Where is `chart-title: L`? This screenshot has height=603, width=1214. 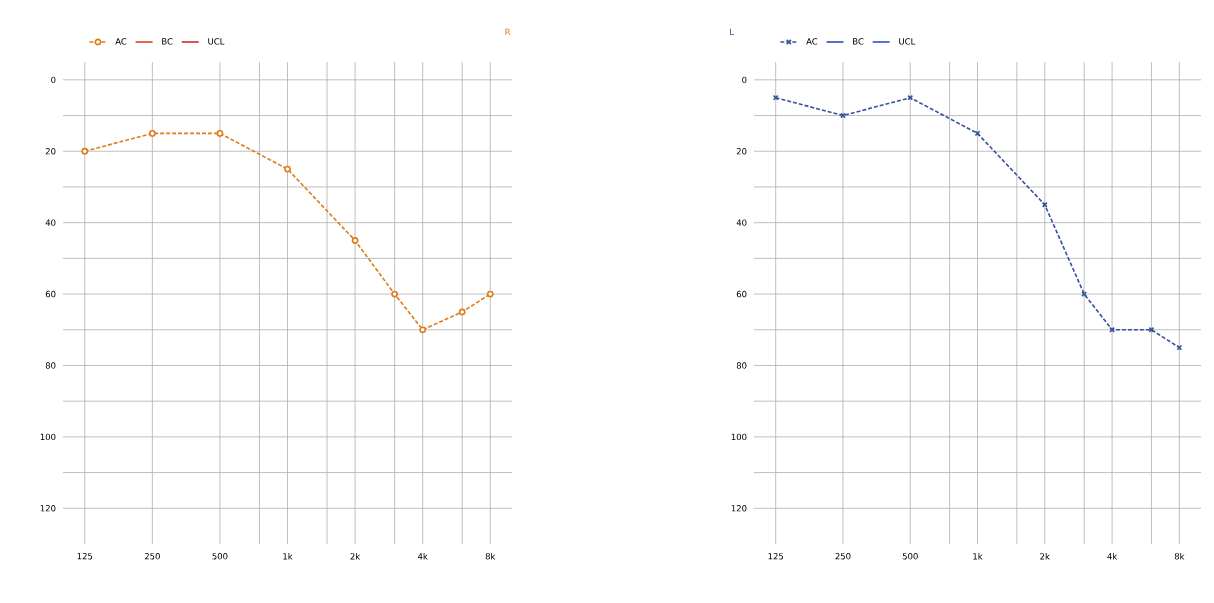
chart-title: L is located at coordinates (732, 31).